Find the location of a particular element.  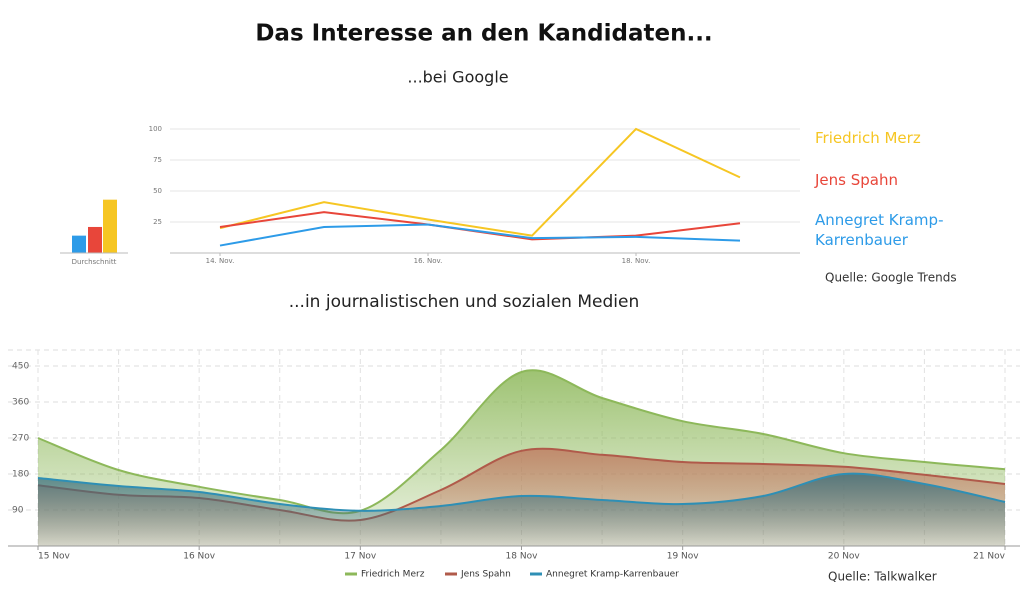

source-media: Quelle: Talkwalker is located at coordinates (882, 577).